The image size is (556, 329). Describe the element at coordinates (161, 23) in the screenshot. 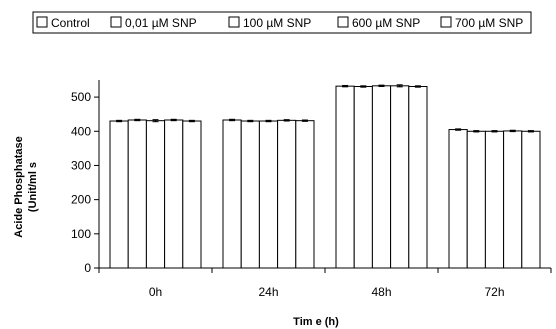

I see `legend-label-1: 0,01 µM SNP` at that location.